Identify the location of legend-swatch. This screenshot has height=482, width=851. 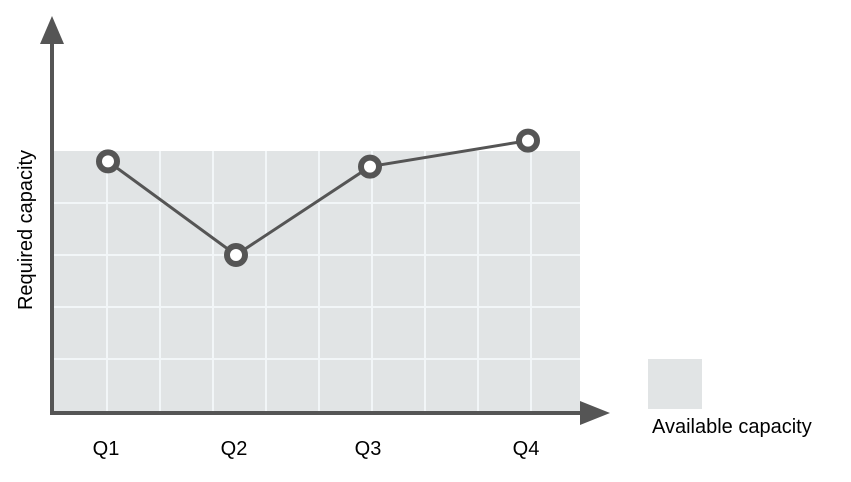
(675, 384).